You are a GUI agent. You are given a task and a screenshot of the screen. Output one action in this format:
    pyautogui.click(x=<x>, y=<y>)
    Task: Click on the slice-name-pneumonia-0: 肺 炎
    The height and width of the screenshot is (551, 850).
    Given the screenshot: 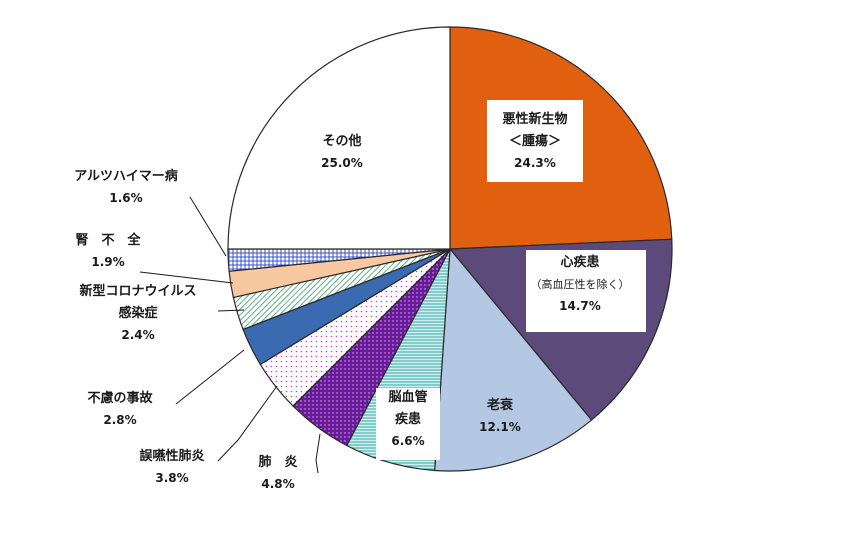 What is the action you would take?
    pyautogui.click(x=277, y=462)
    